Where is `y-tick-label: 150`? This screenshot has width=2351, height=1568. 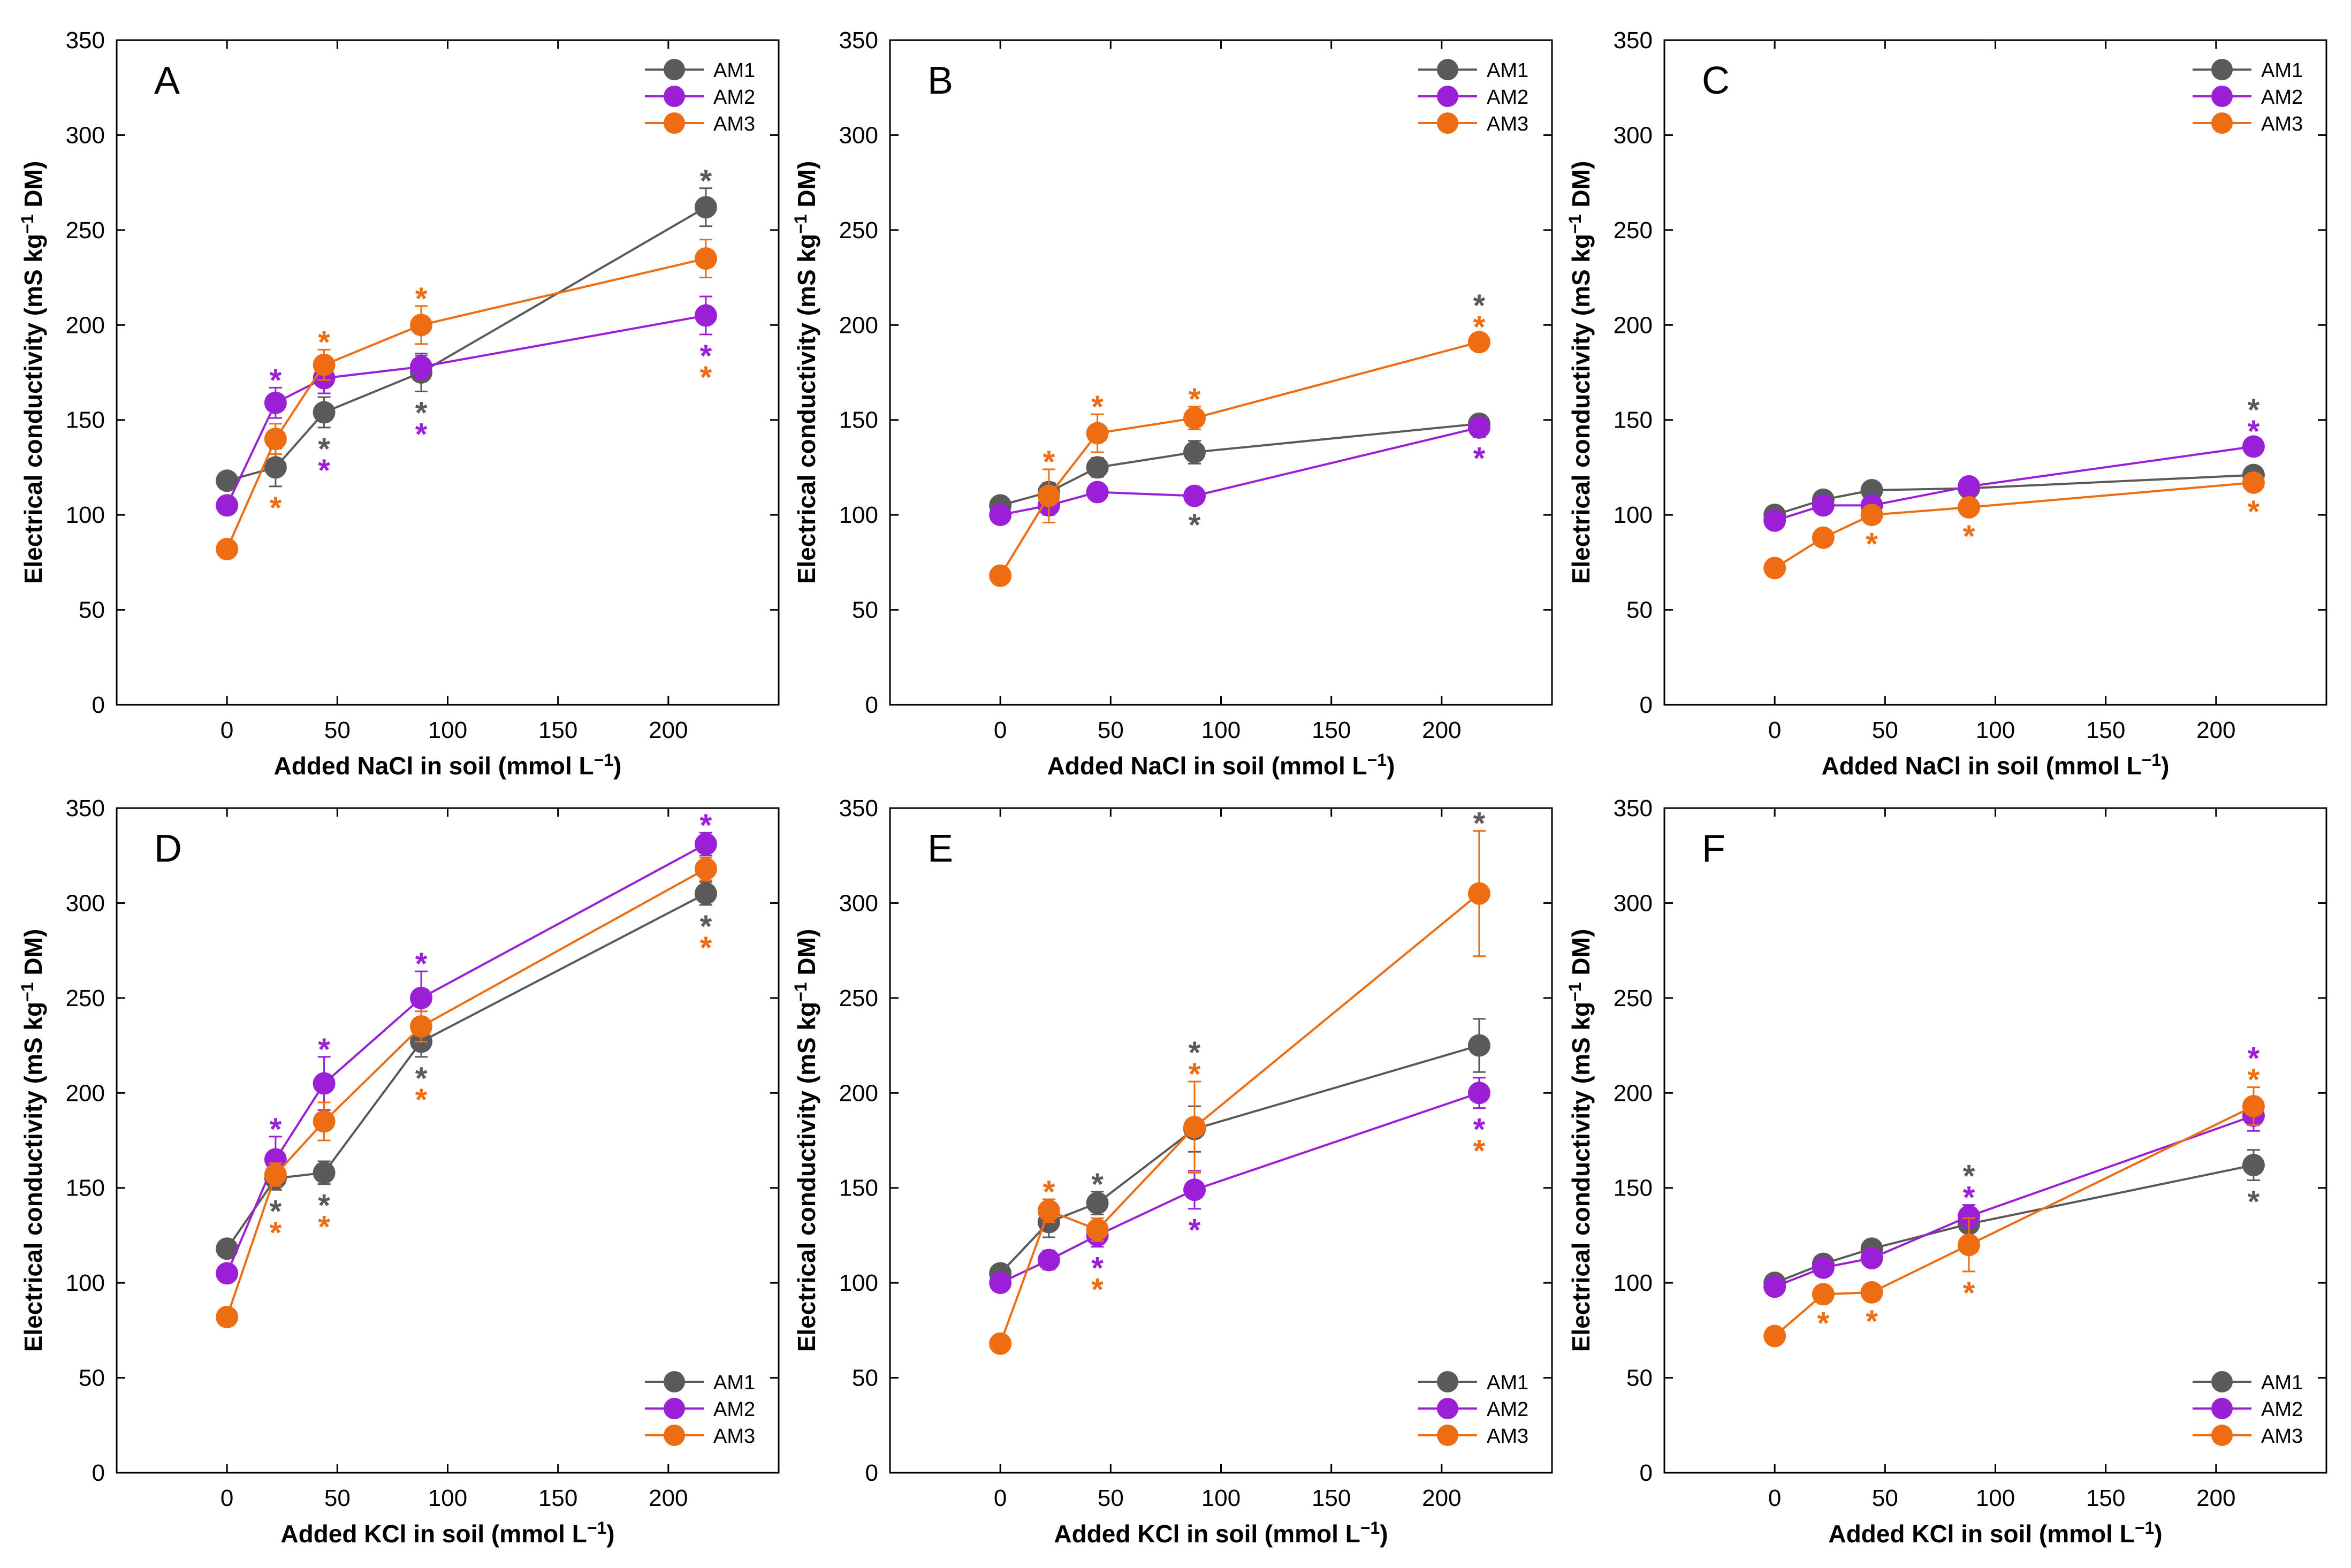 y-tick-label: 150 is located at coordinates (1633, 420).